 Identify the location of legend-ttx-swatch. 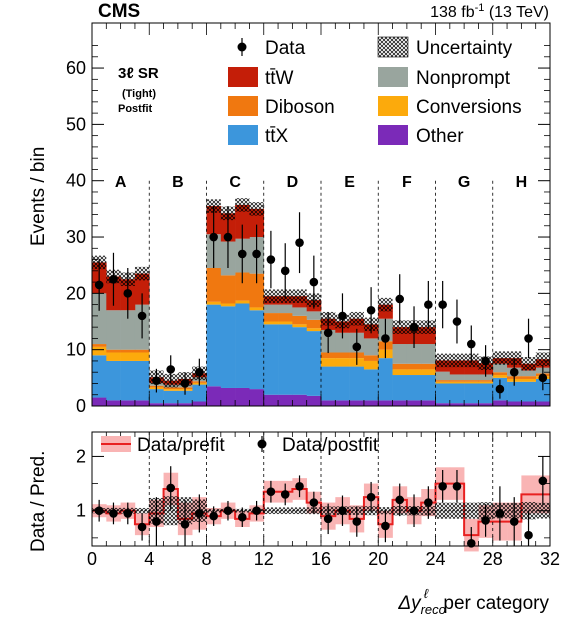
(243, 135).